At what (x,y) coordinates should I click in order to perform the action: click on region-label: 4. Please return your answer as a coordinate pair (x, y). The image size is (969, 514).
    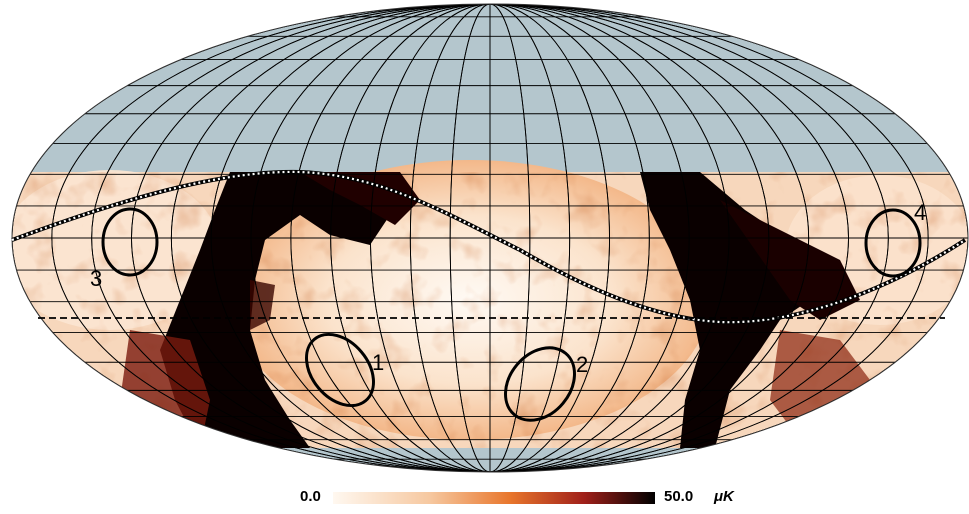
    Looking at the image, I should click on (920, 212).